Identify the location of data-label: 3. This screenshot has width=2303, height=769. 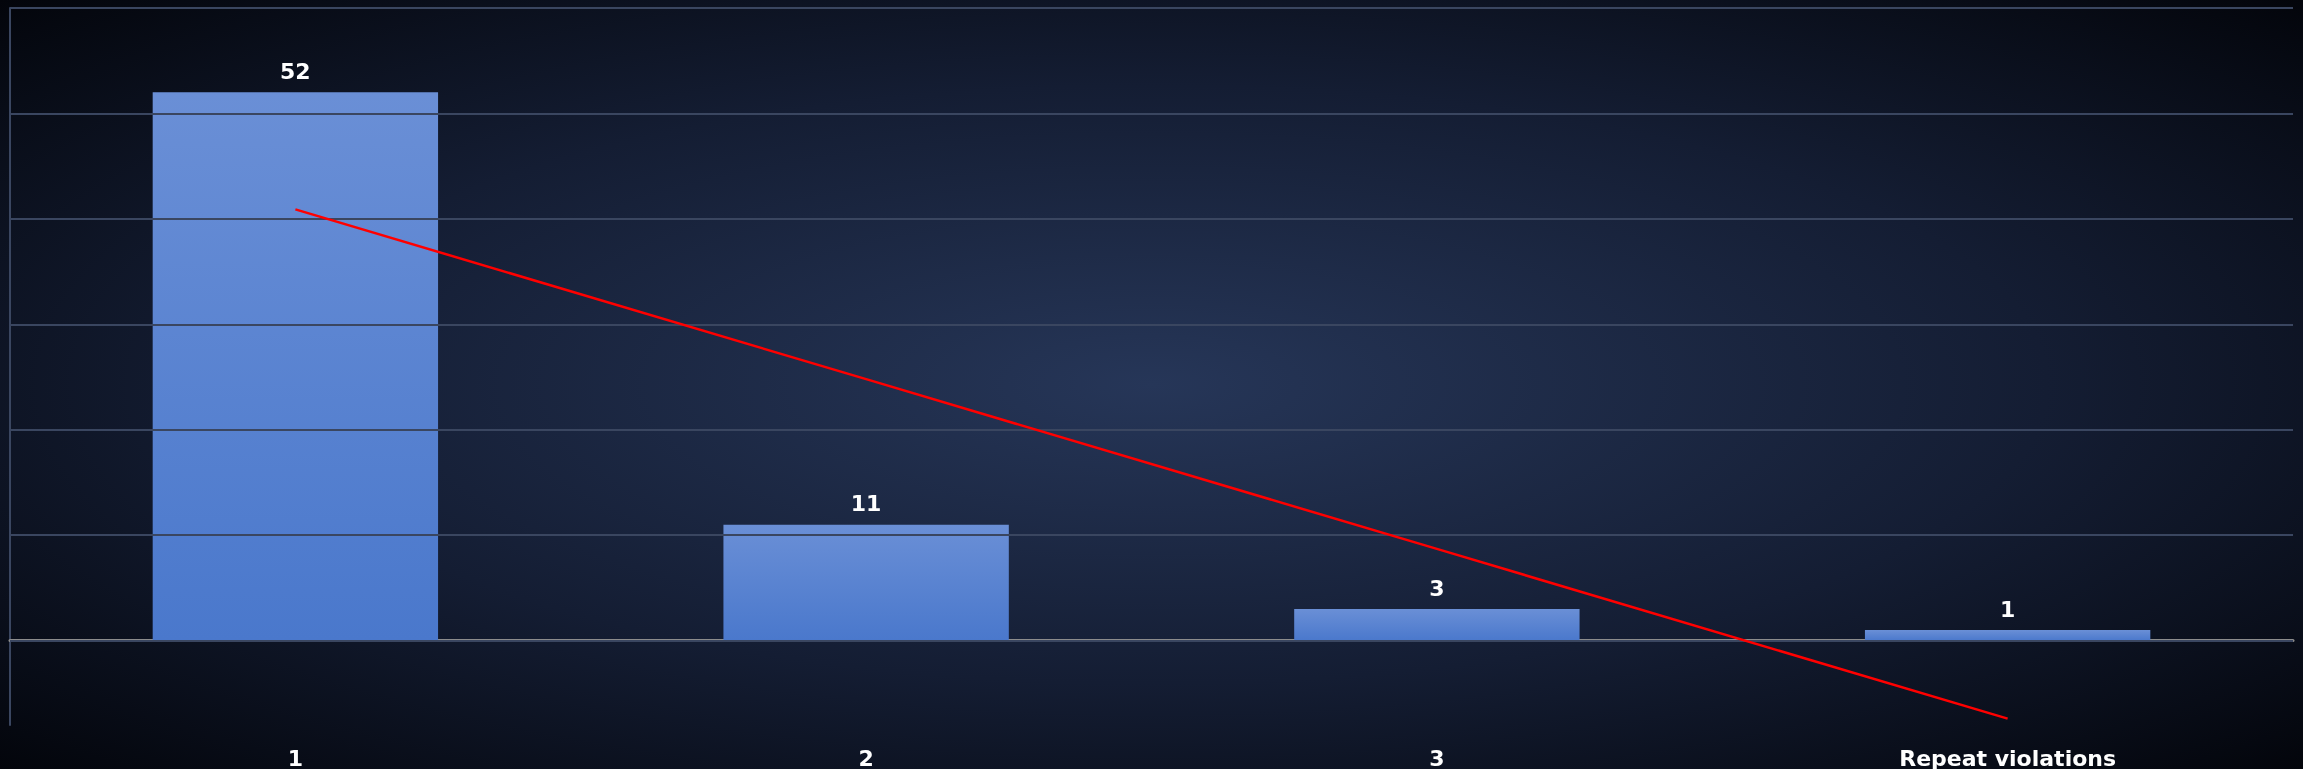
(1437, 588).